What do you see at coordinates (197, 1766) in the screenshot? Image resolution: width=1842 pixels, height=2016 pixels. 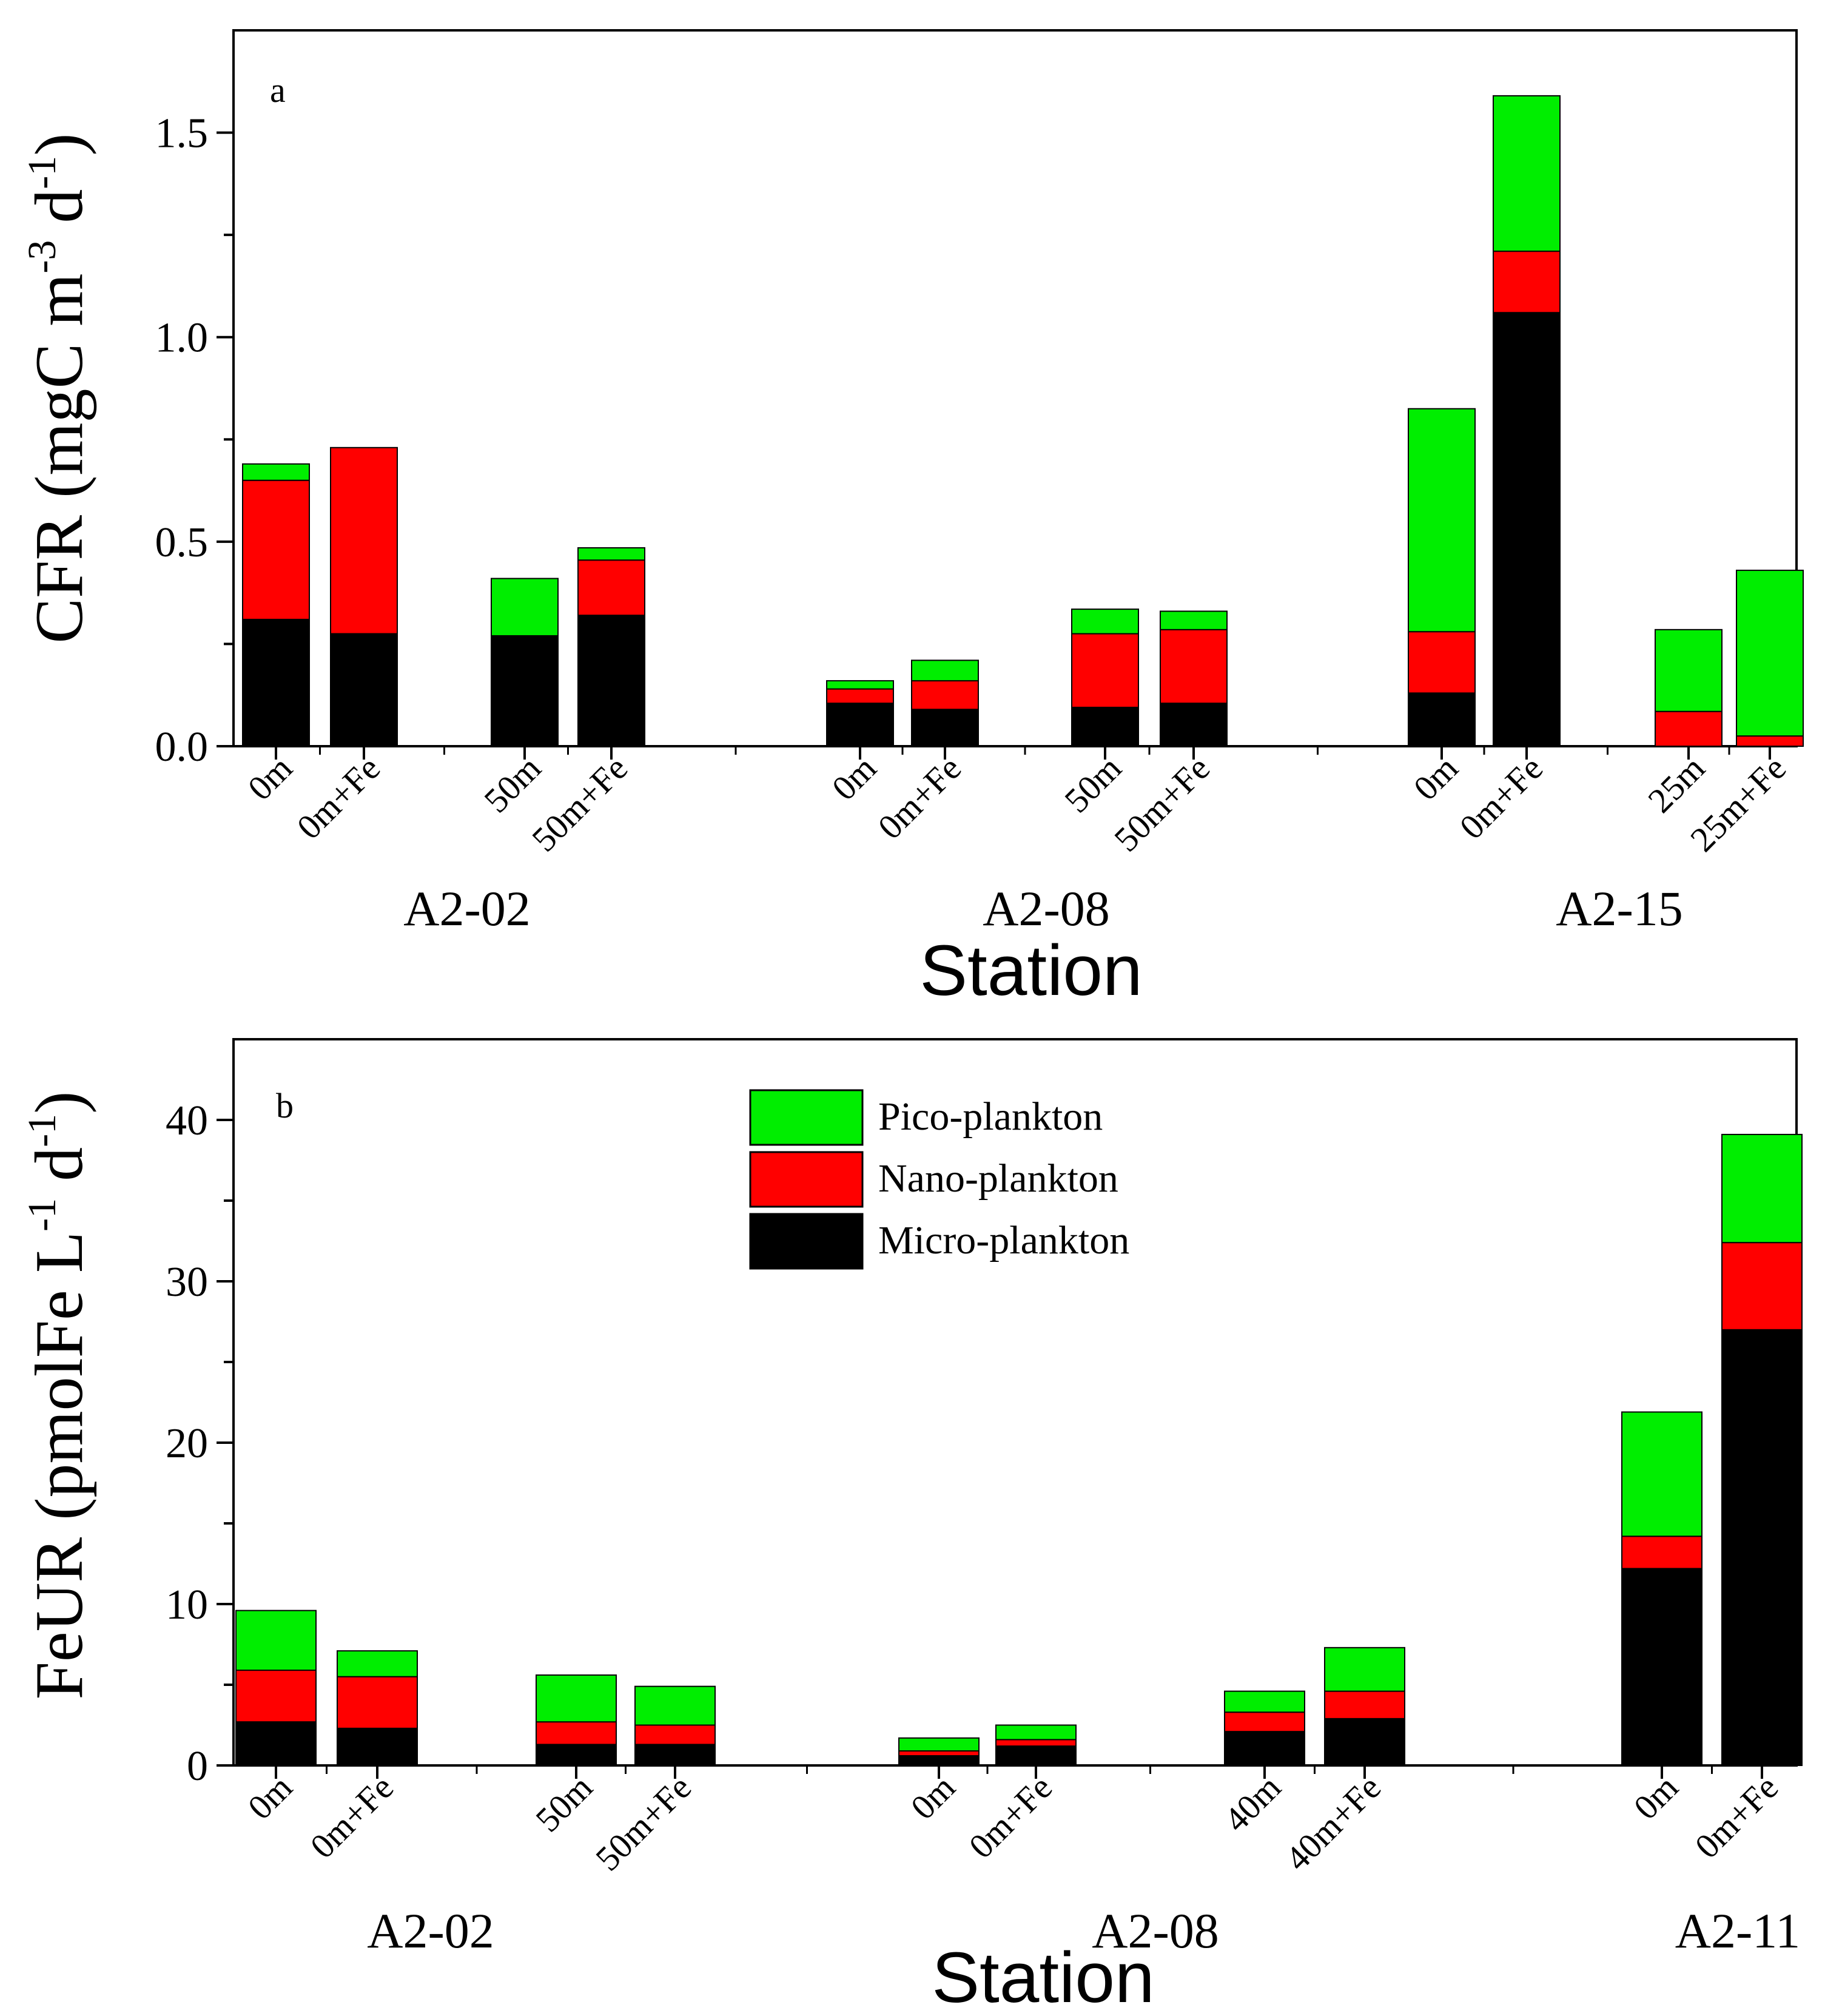 I see `y-tick-label: 0` at bounding box center [197, 1766].